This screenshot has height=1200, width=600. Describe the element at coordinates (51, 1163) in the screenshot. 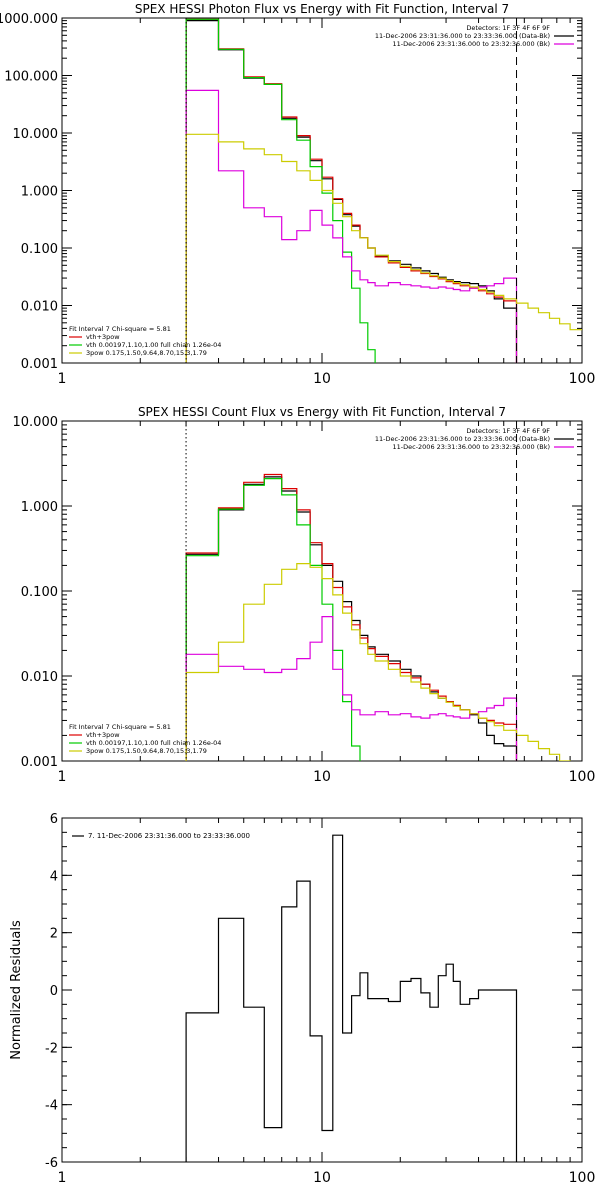

I see `y-tick-label: -6` at that location.